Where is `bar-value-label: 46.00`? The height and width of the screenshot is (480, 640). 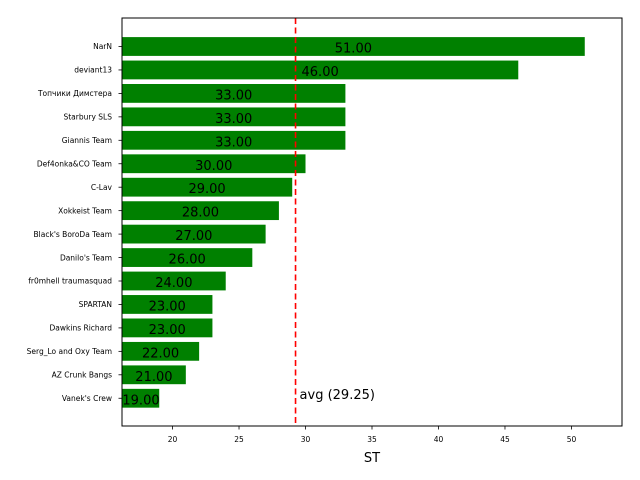 bar-value-label: 46.00 is located at coordinates (320, 72).